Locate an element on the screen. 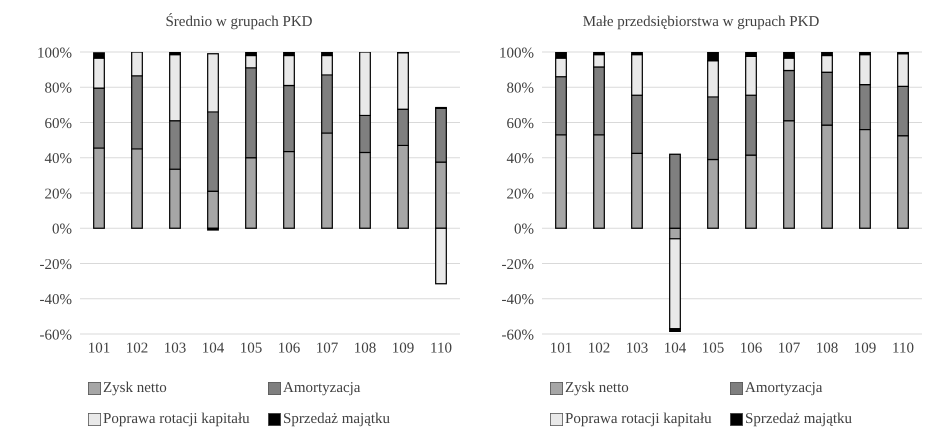 This screenshot has width=949, height=437. chart-title: Małe przedsiębiorstwa w grupach PKD is located at coordinates (701, 22).